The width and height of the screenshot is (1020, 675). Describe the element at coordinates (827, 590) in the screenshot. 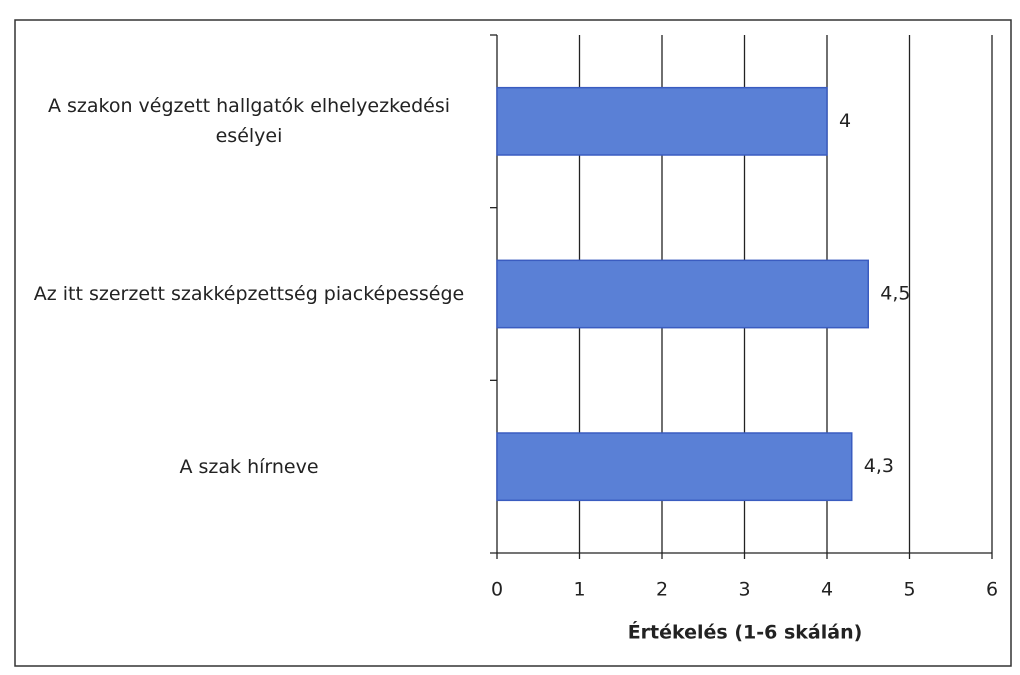

I see `x-tick-label: 4` at that location.